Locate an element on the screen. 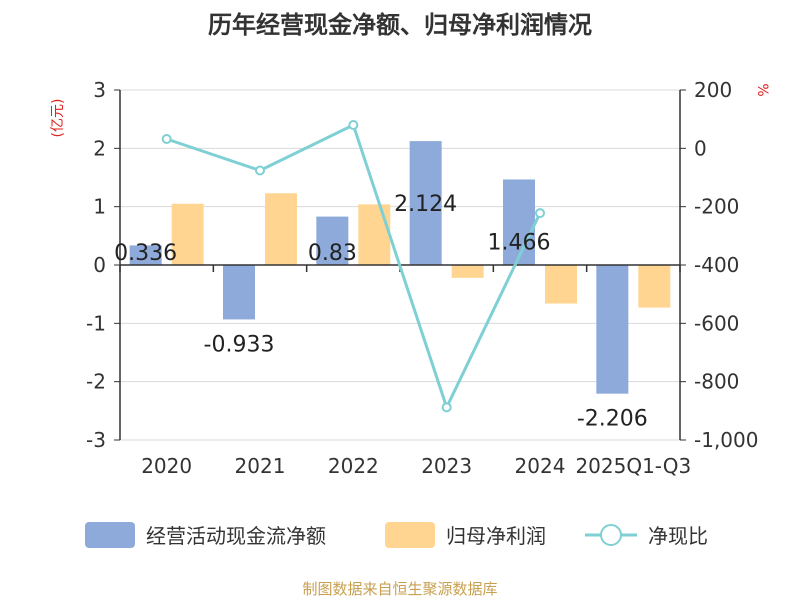 The image size is (800, 600). x-axis-tick-label: 2025Q1-Q3 is located at coordinates (633, 466).